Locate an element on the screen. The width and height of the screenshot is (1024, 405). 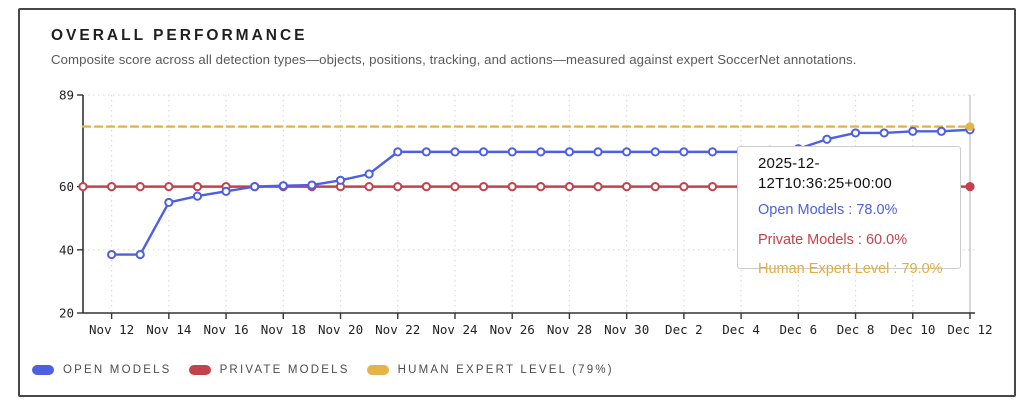
svg-text: 40 is located at coordinates (66, 249).